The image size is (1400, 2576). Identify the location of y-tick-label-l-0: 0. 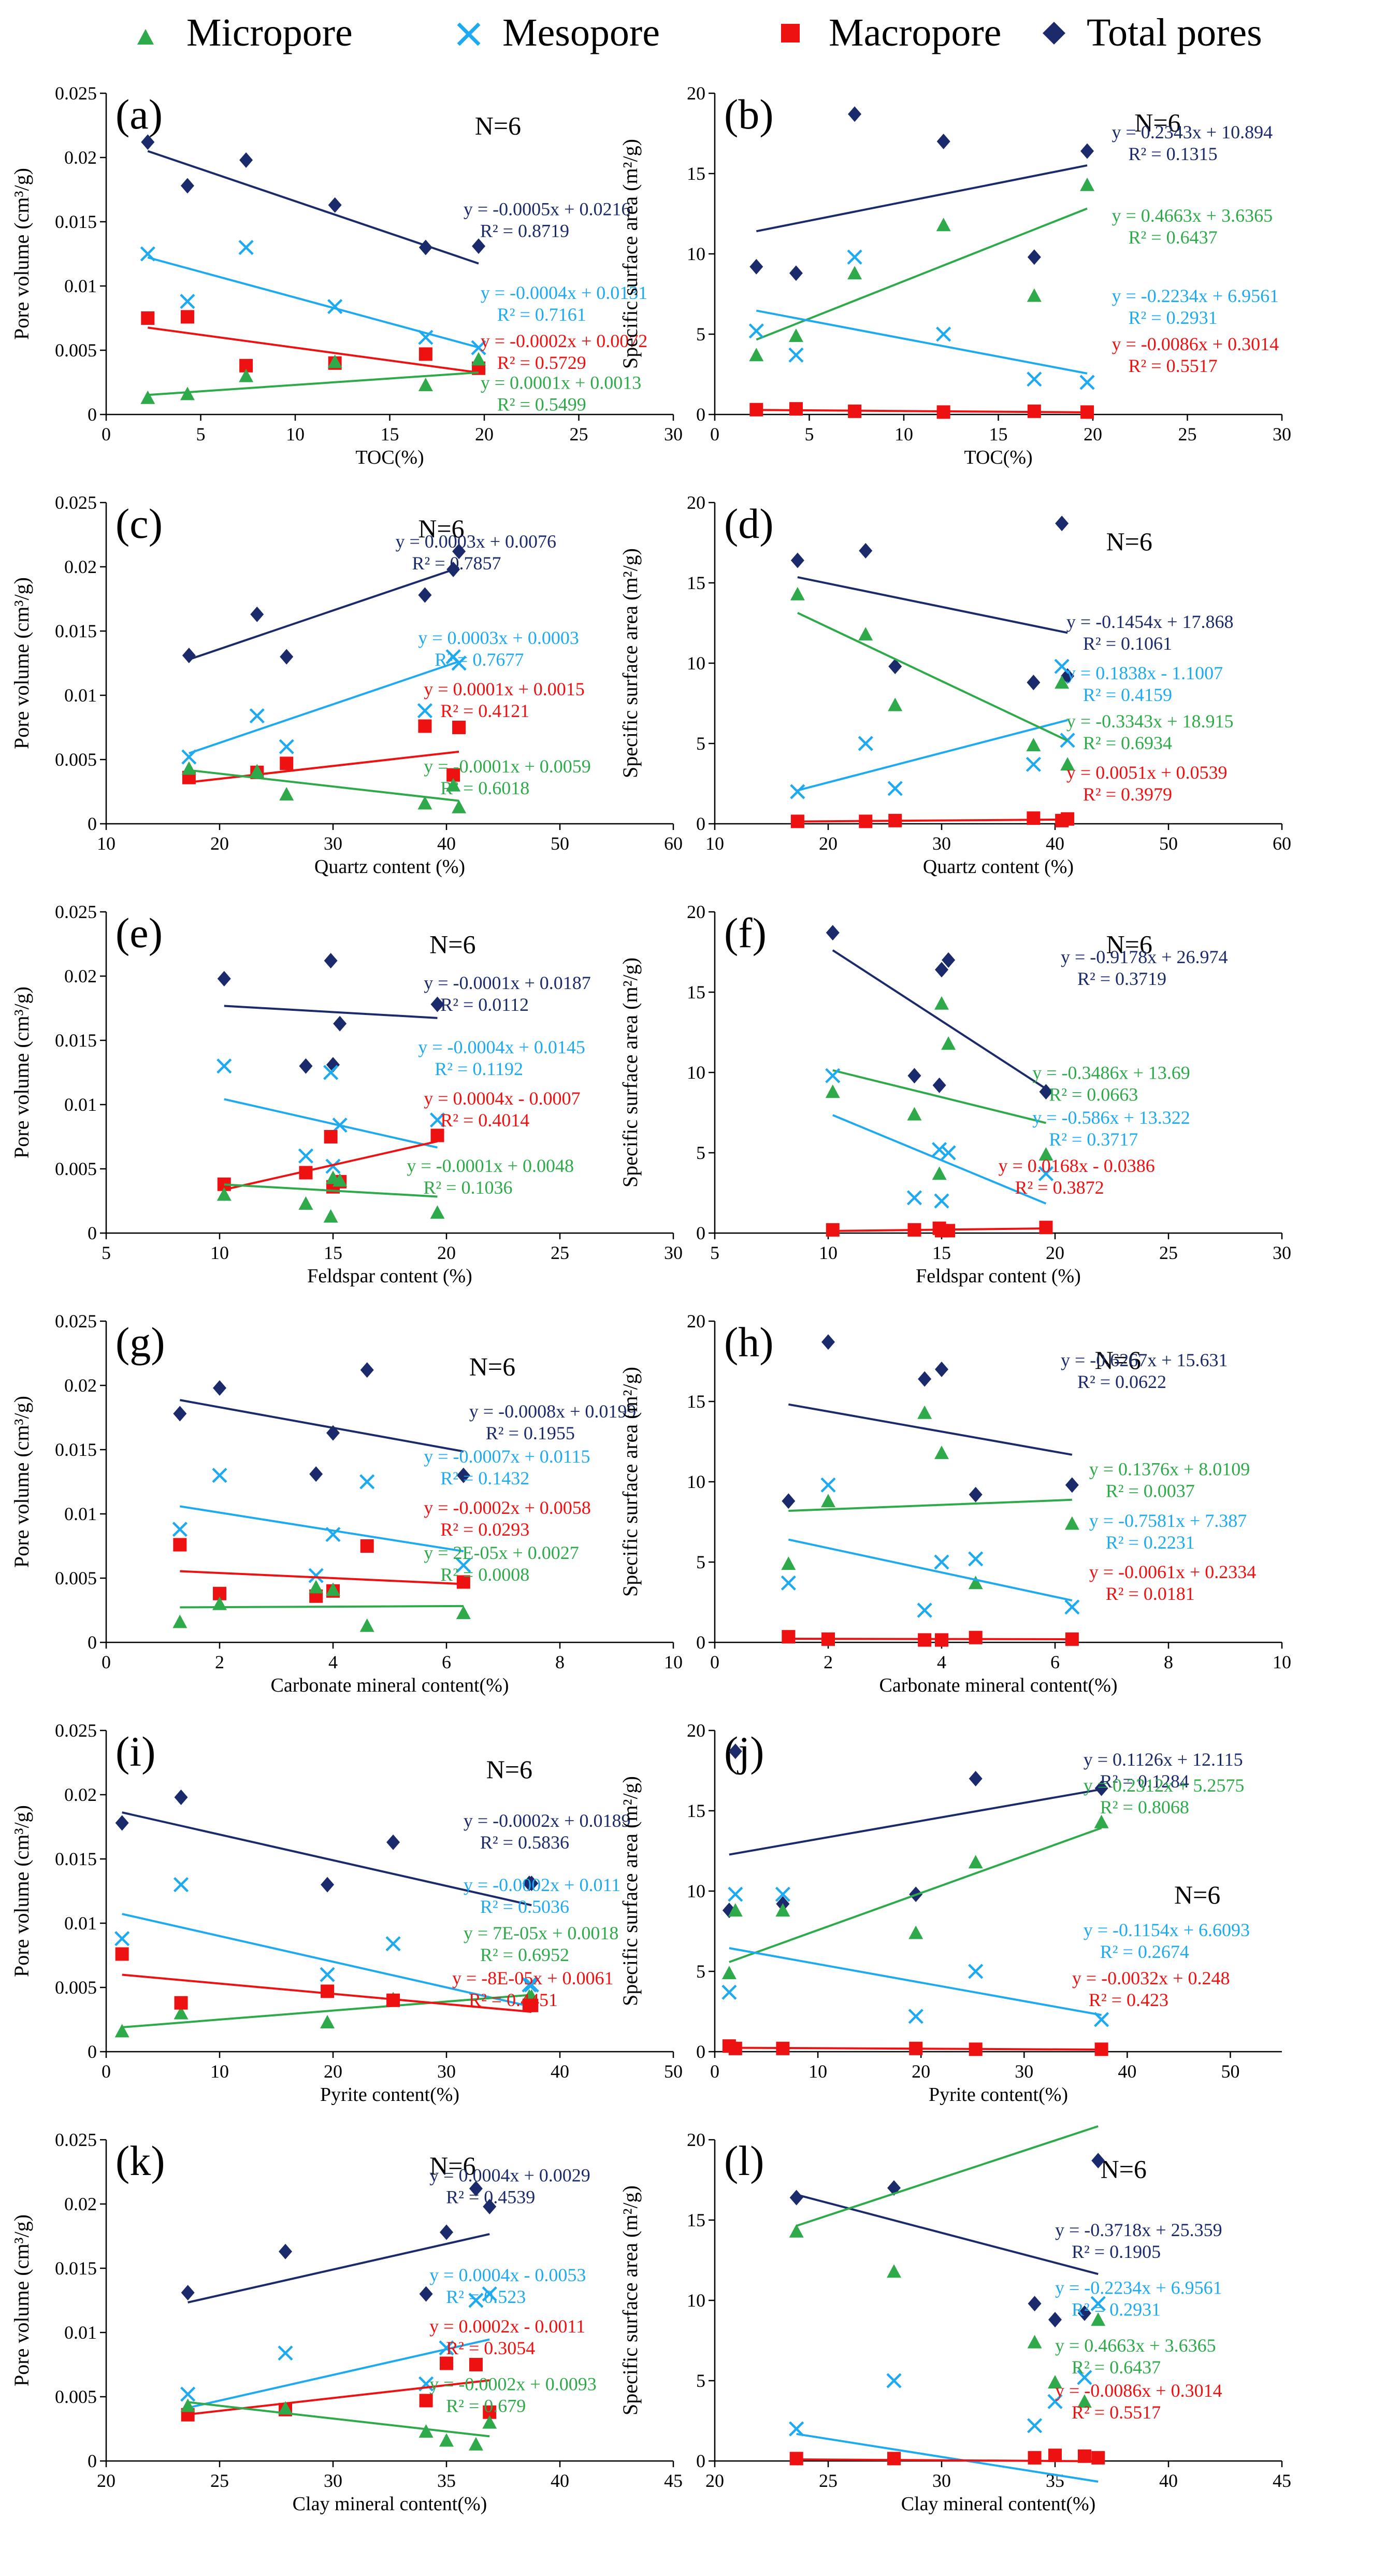
(700, 2461).